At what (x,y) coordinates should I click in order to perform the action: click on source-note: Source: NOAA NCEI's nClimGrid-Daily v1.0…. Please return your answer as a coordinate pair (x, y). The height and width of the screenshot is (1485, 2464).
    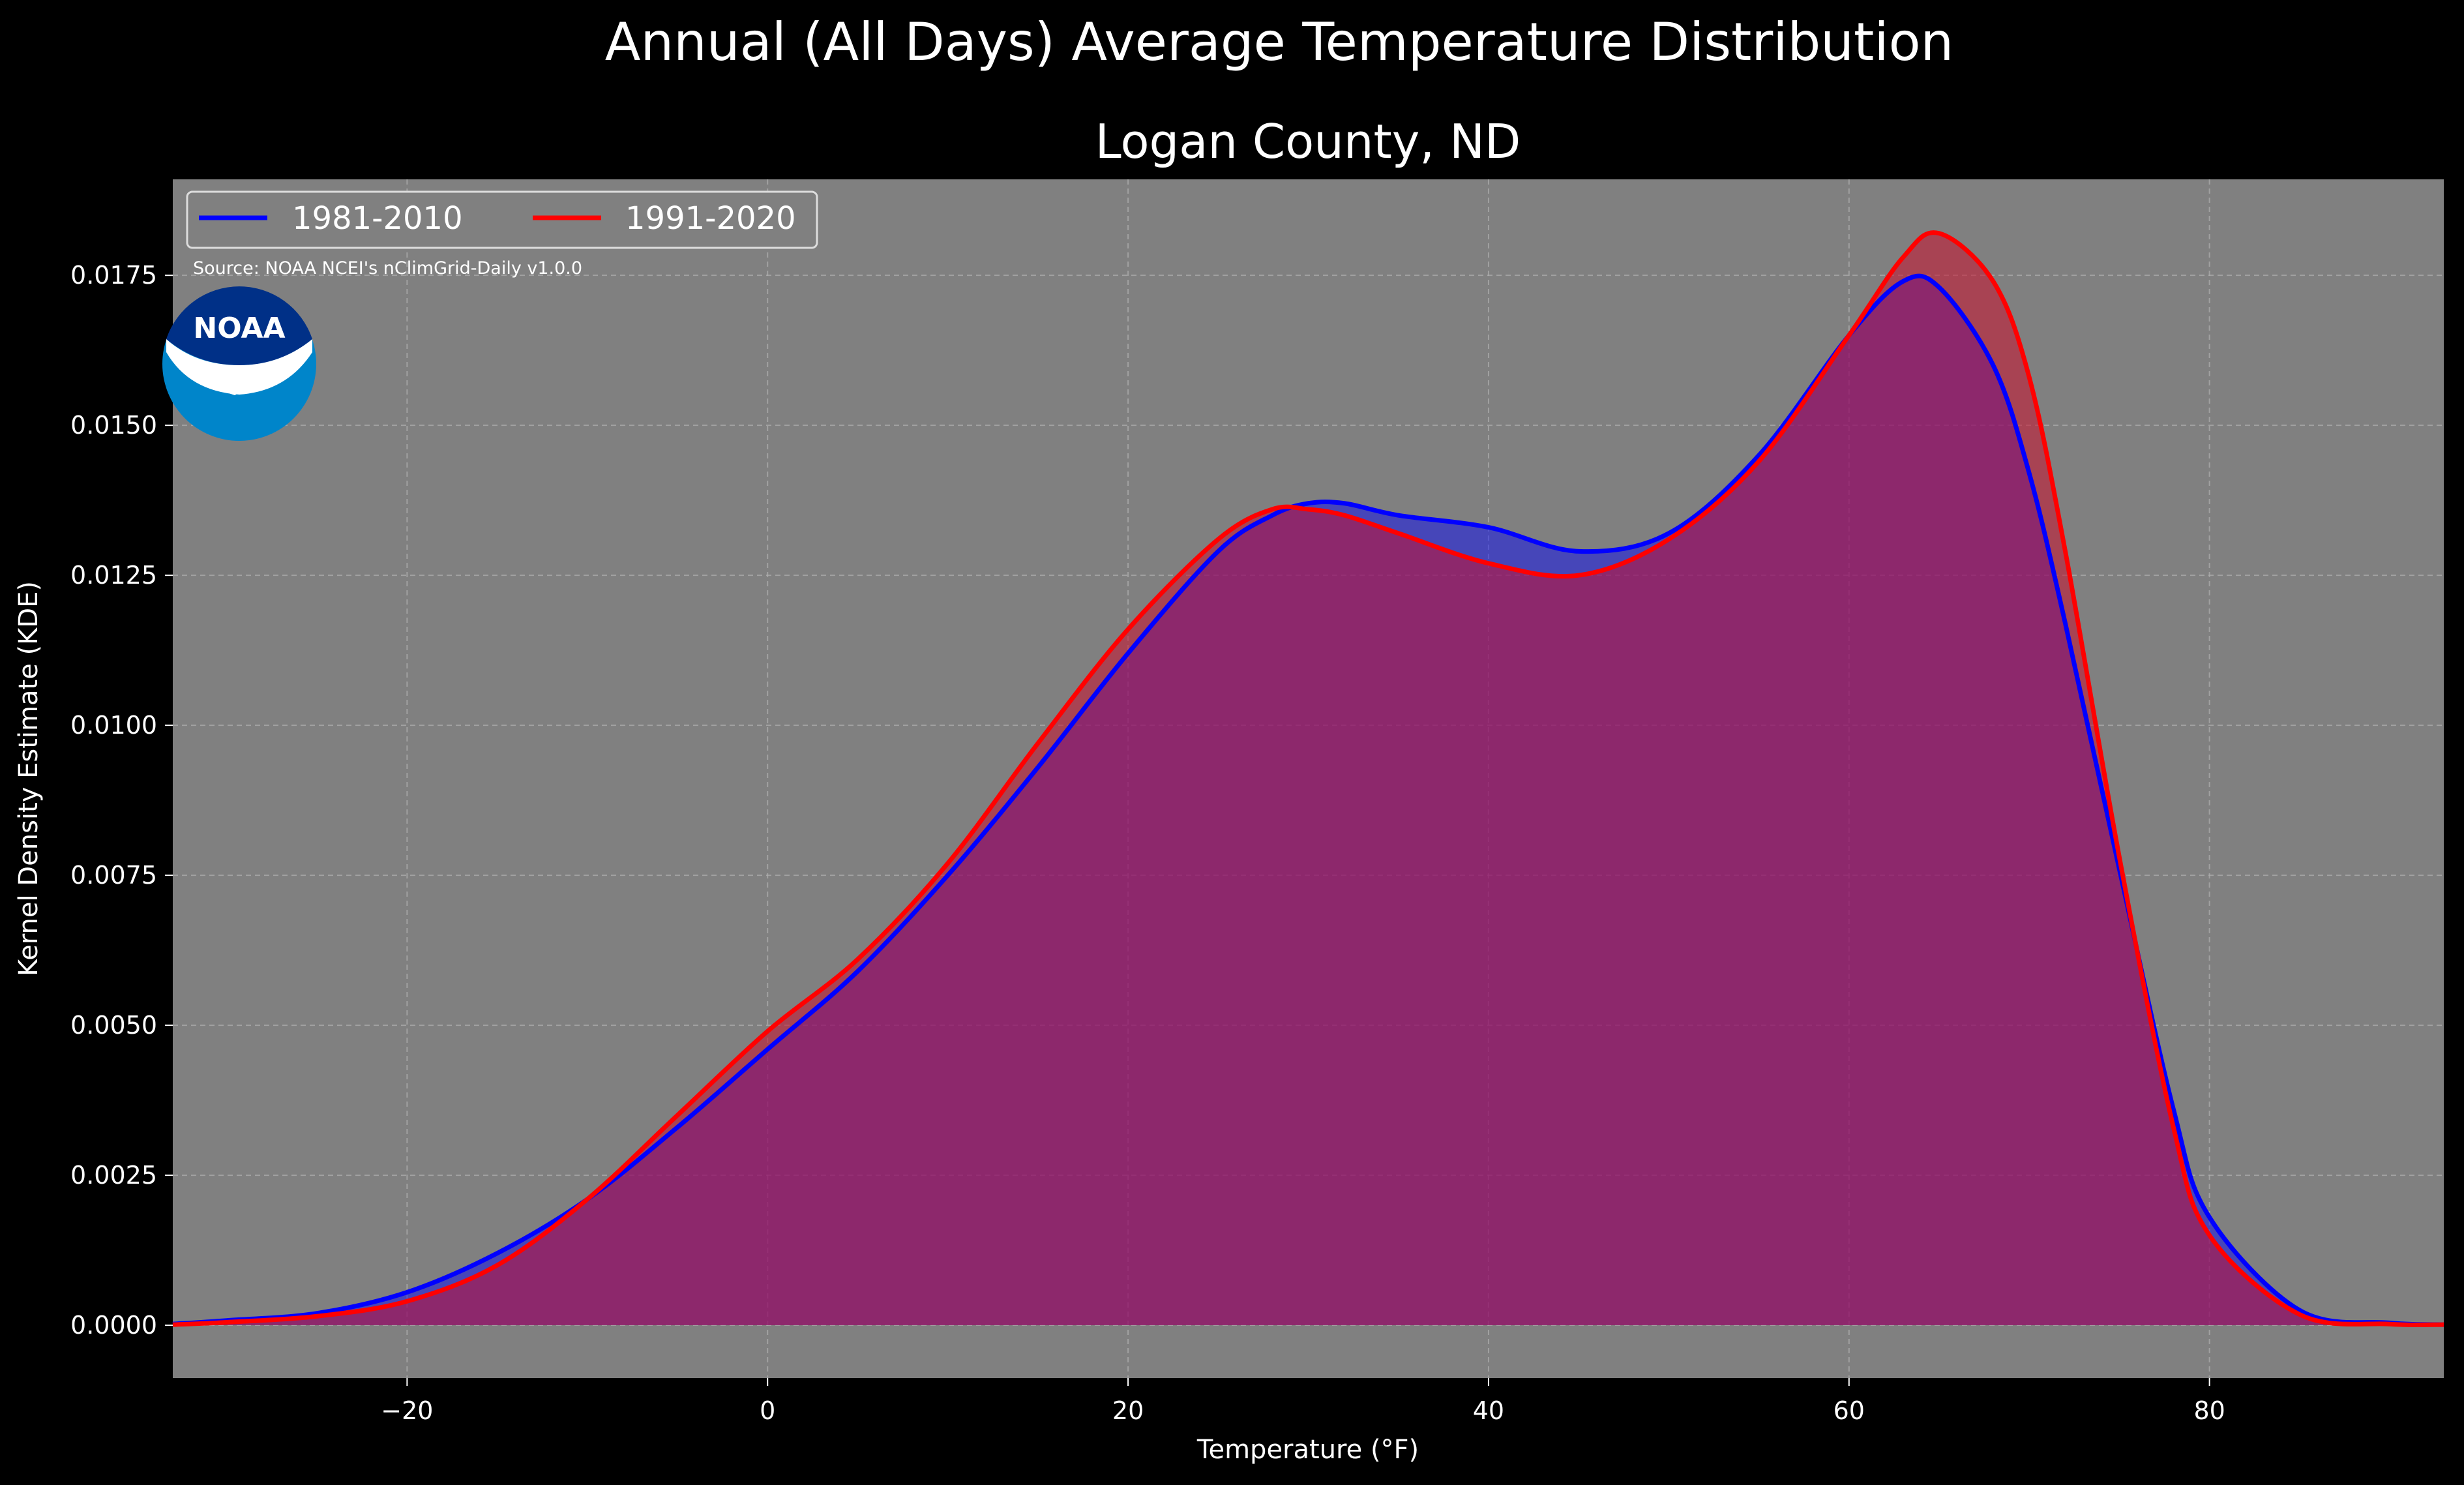
    Looking at the image, I should click on (387, 268).